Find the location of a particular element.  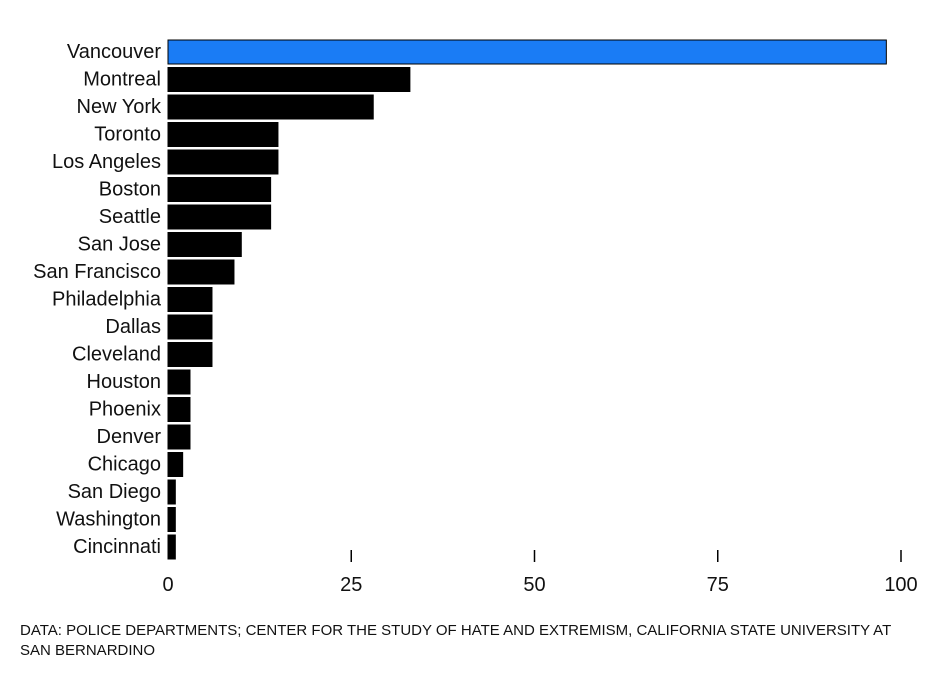

category-label-san-francisco: San Francisco is located at coordinates (97, 272).